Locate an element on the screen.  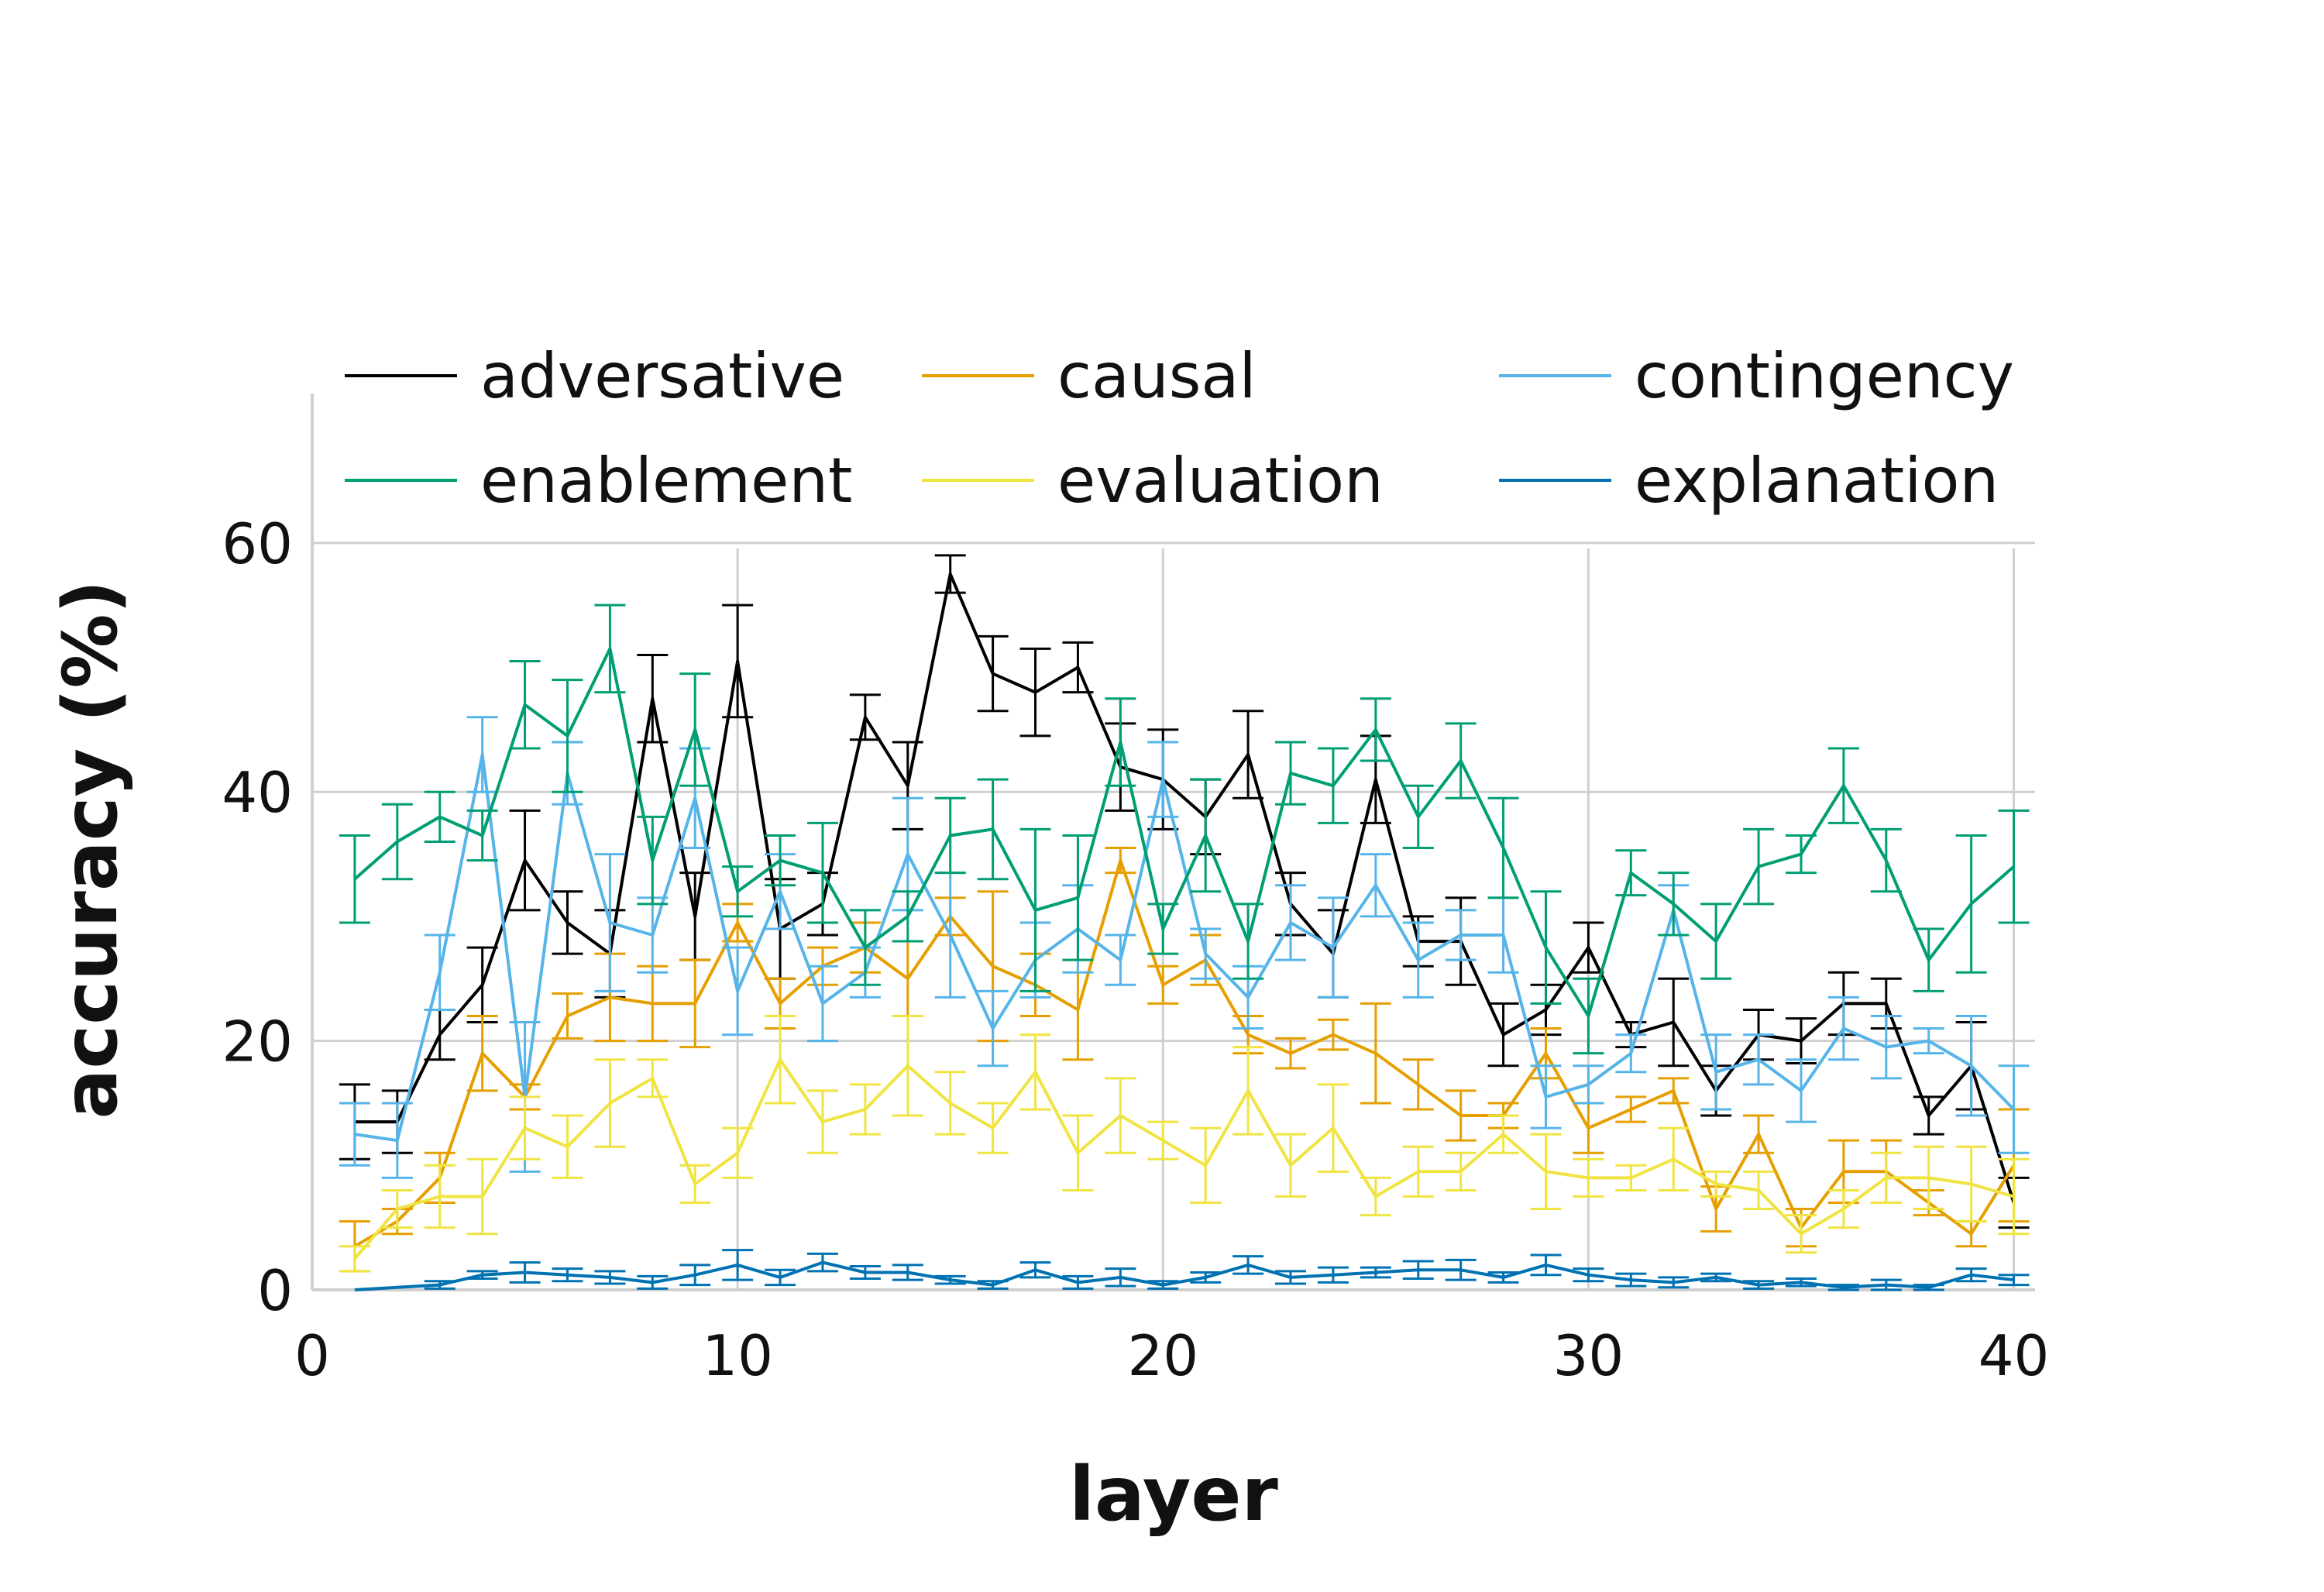
legend-item-evaluation: evaluation is located at coordinates (1153, 481).